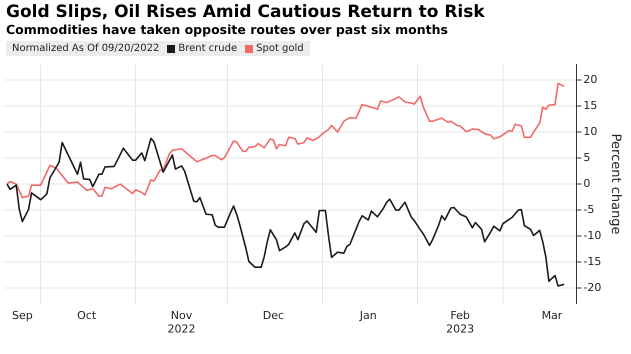  I want to click on legend-label: Brent crude, so click(208, 48).